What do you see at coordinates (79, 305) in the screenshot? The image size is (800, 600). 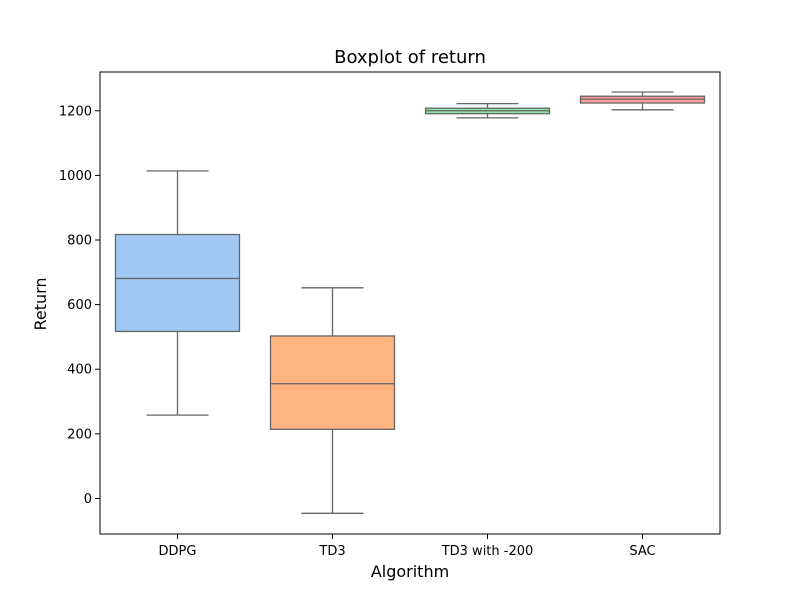 I see `y-tick-label: 600` at bounding box center [79, 305].